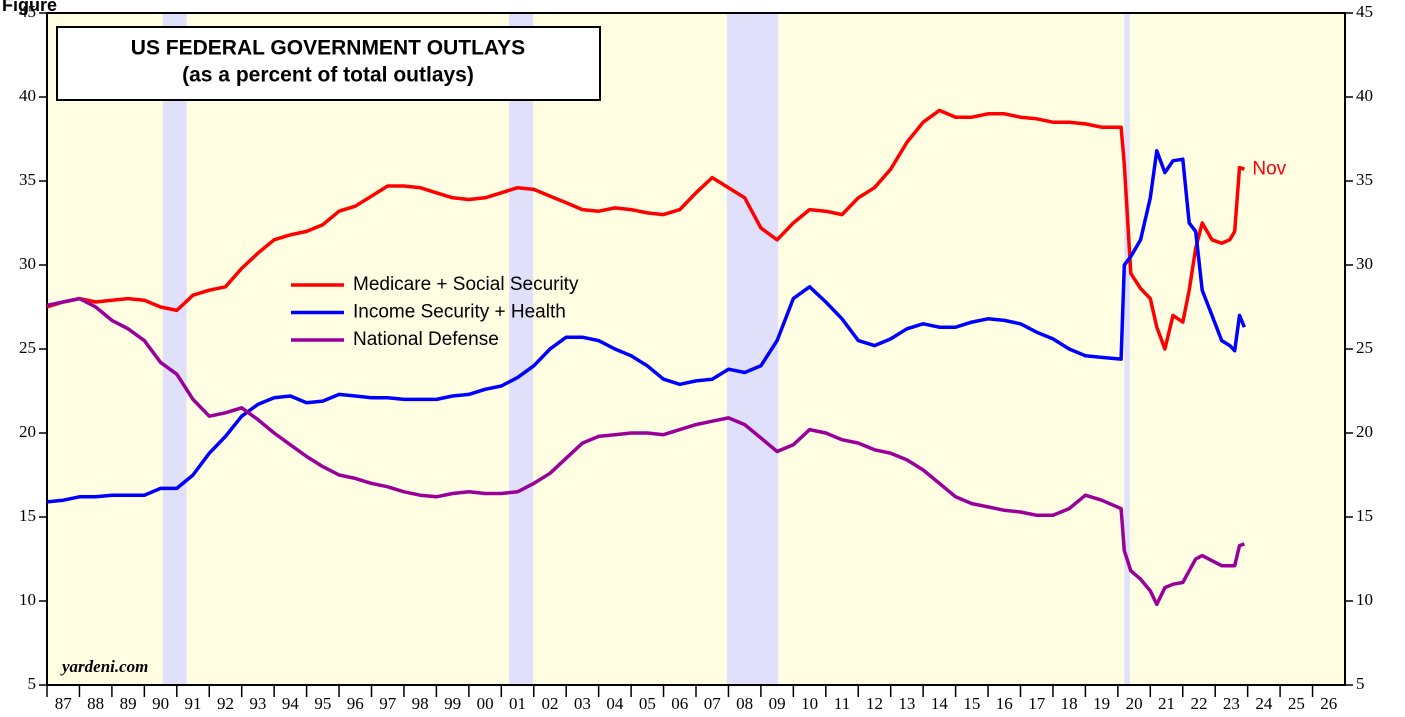 This screenshot has height=717, width=1405. I want to click on x-tick-label: 90, so click(160, 703).